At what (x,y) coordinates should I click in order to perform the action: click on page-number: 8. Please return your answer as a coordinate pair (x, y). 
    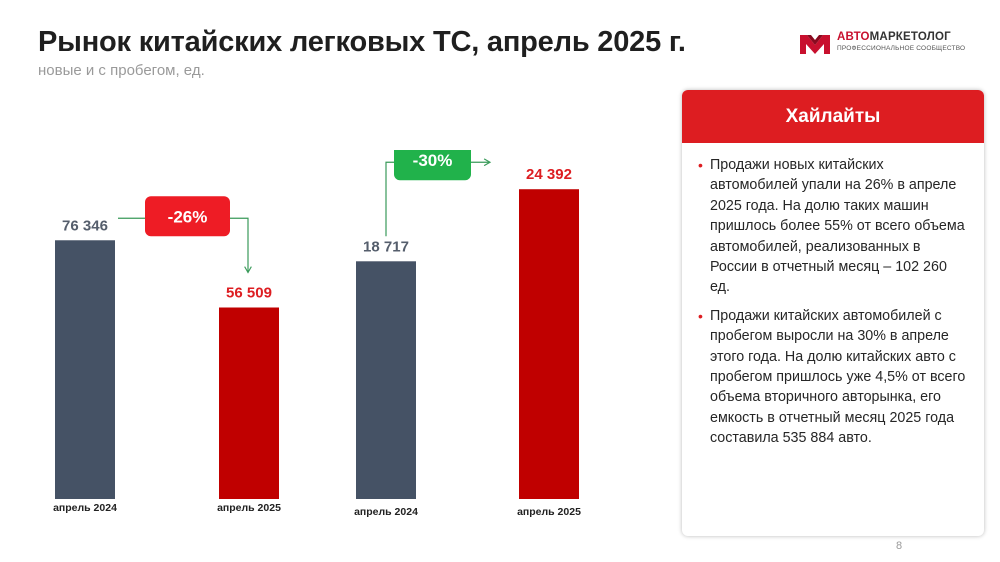
    Looking at the image, I should click on (899, 546).